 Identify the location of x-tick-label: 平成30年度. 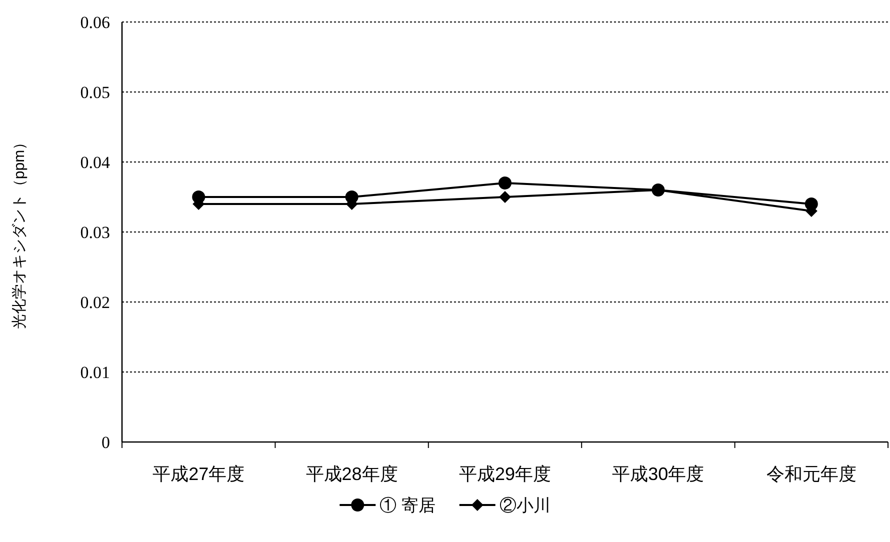
(658, 474).